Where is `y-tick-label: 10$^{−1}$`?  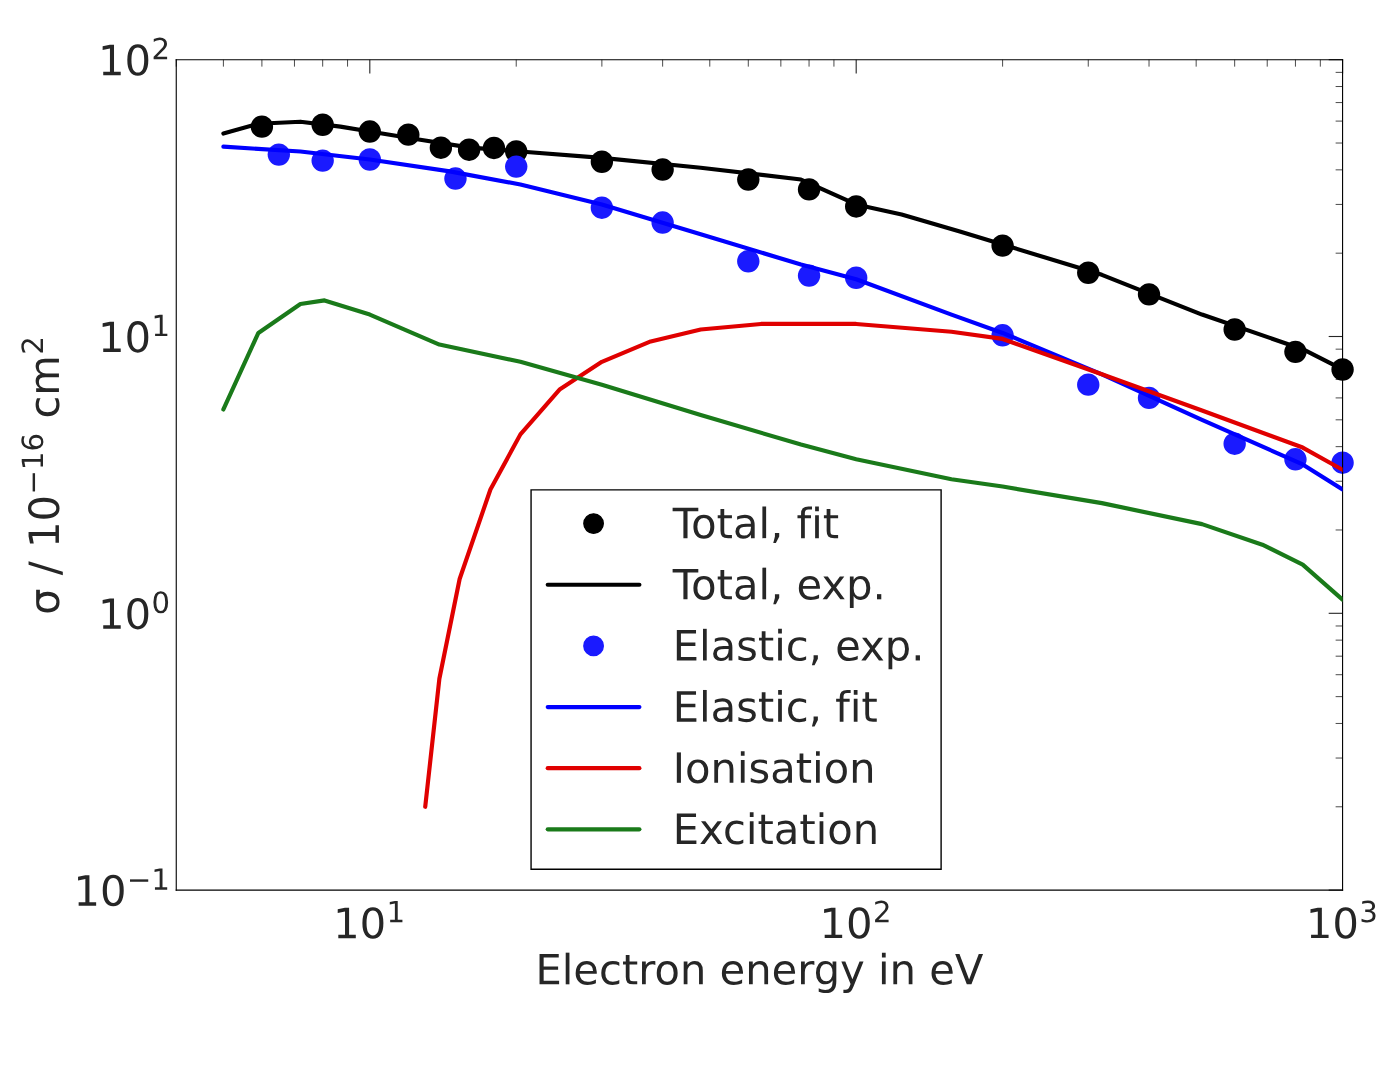
y-tick-label: 10$^{−1}$ is located at coordinates (123, 887).